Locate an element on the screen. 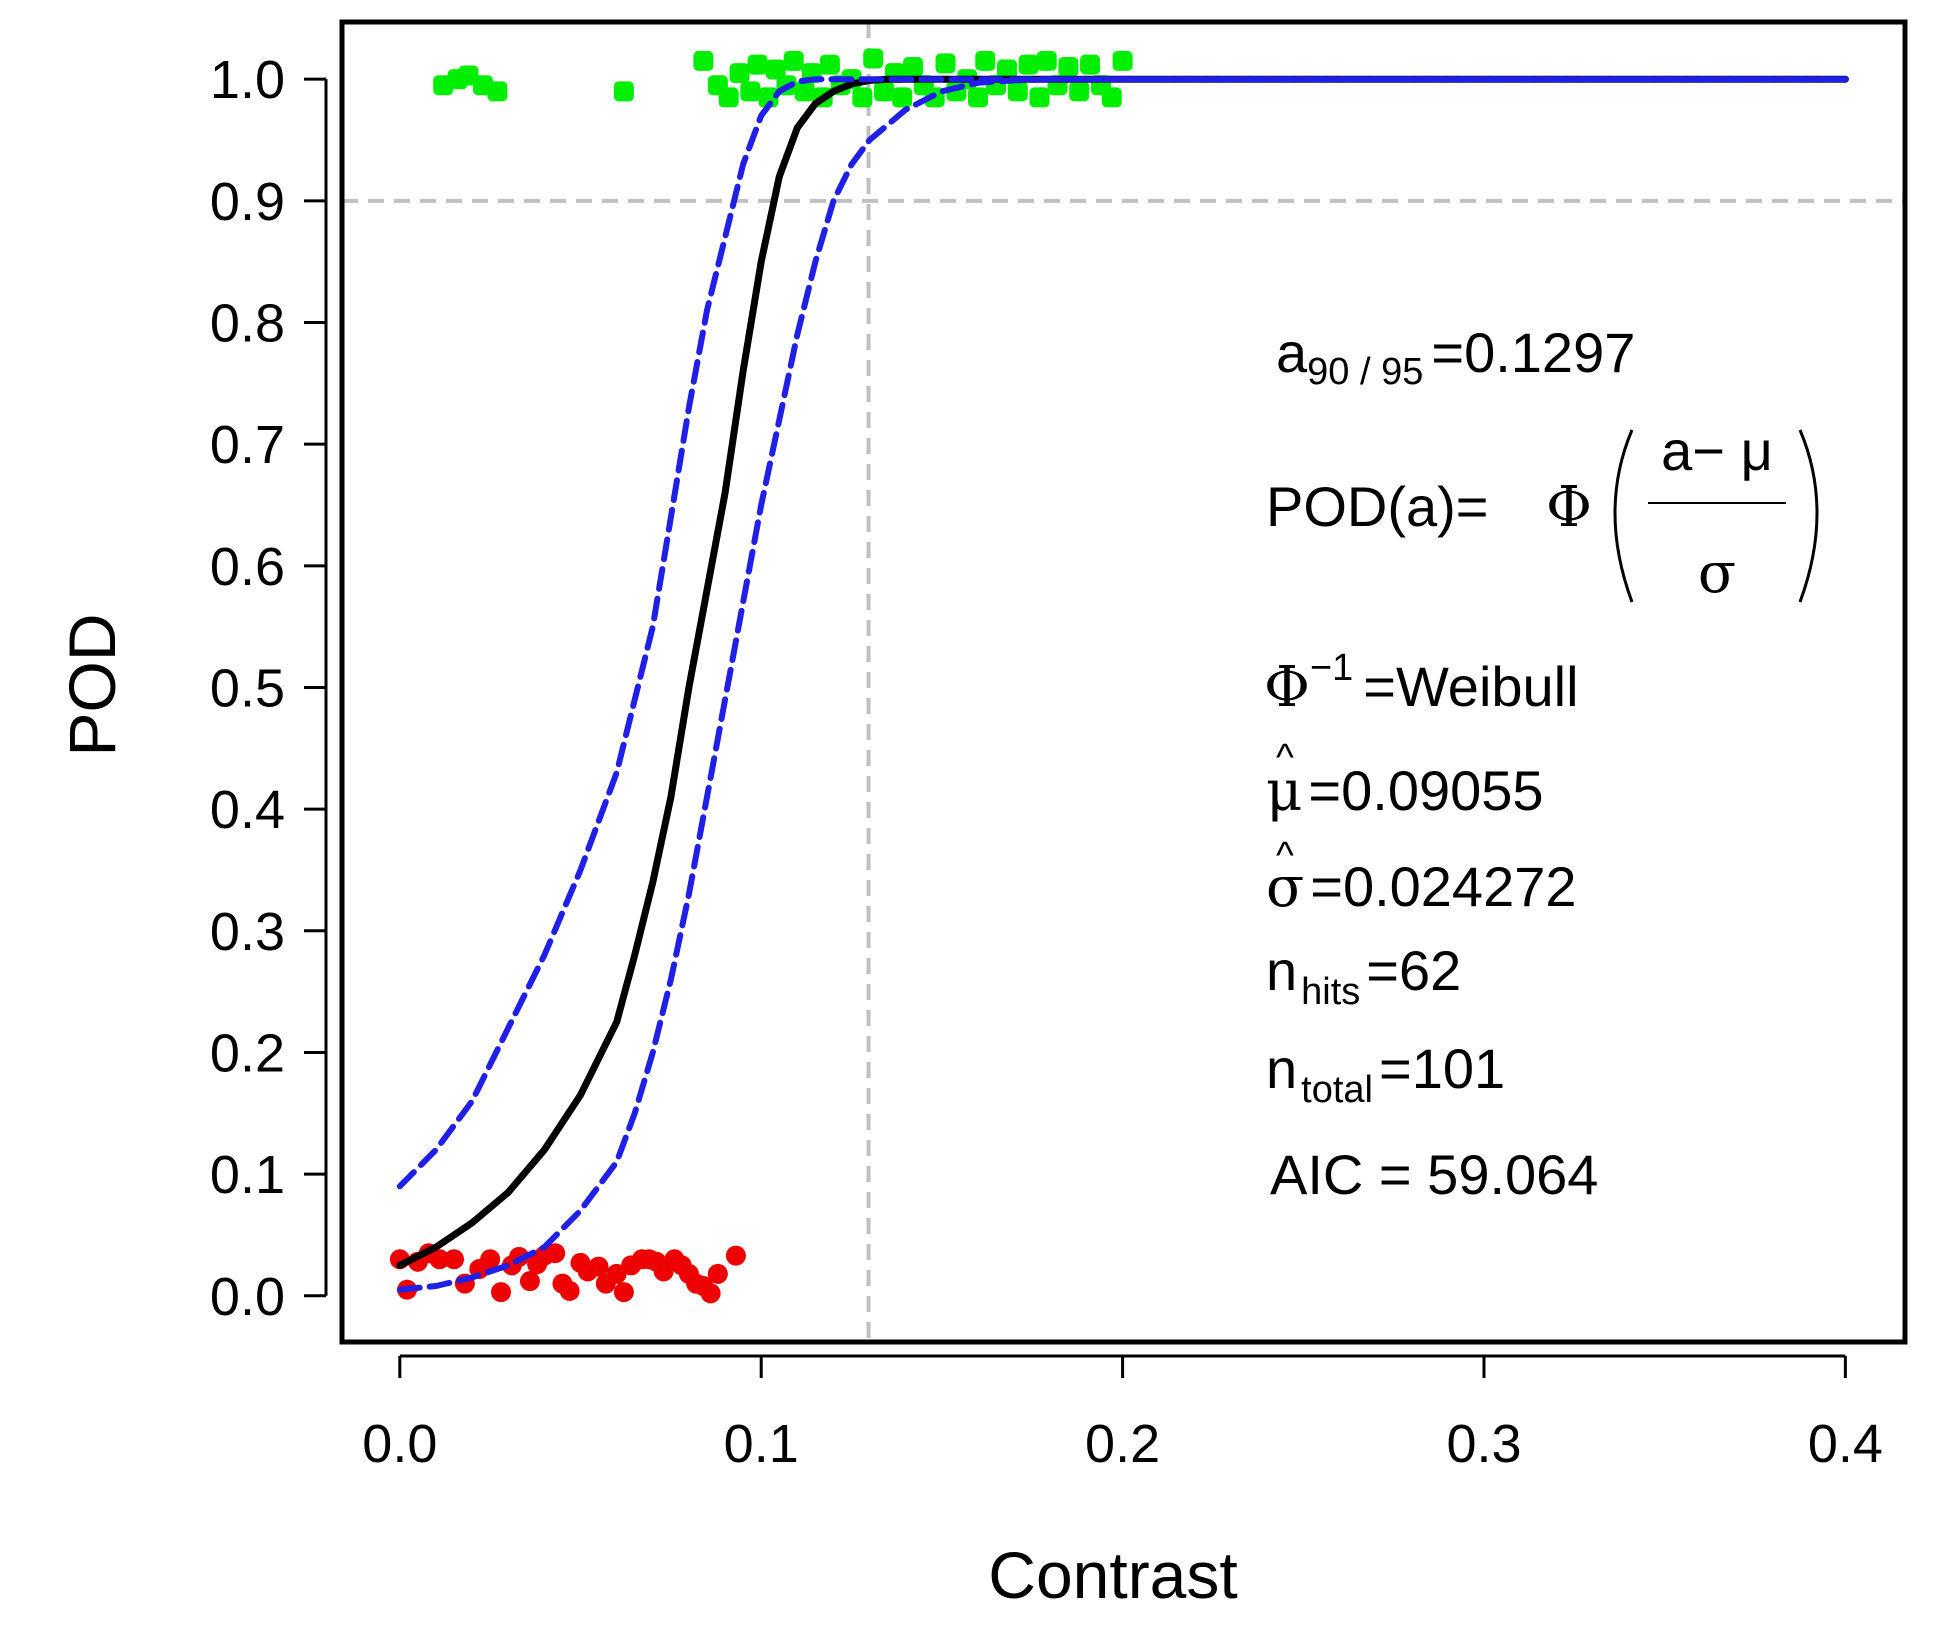  x-axis: 0.0 0.1 0.2 0.3 0.4 is located at coordinates (1122, 1414).